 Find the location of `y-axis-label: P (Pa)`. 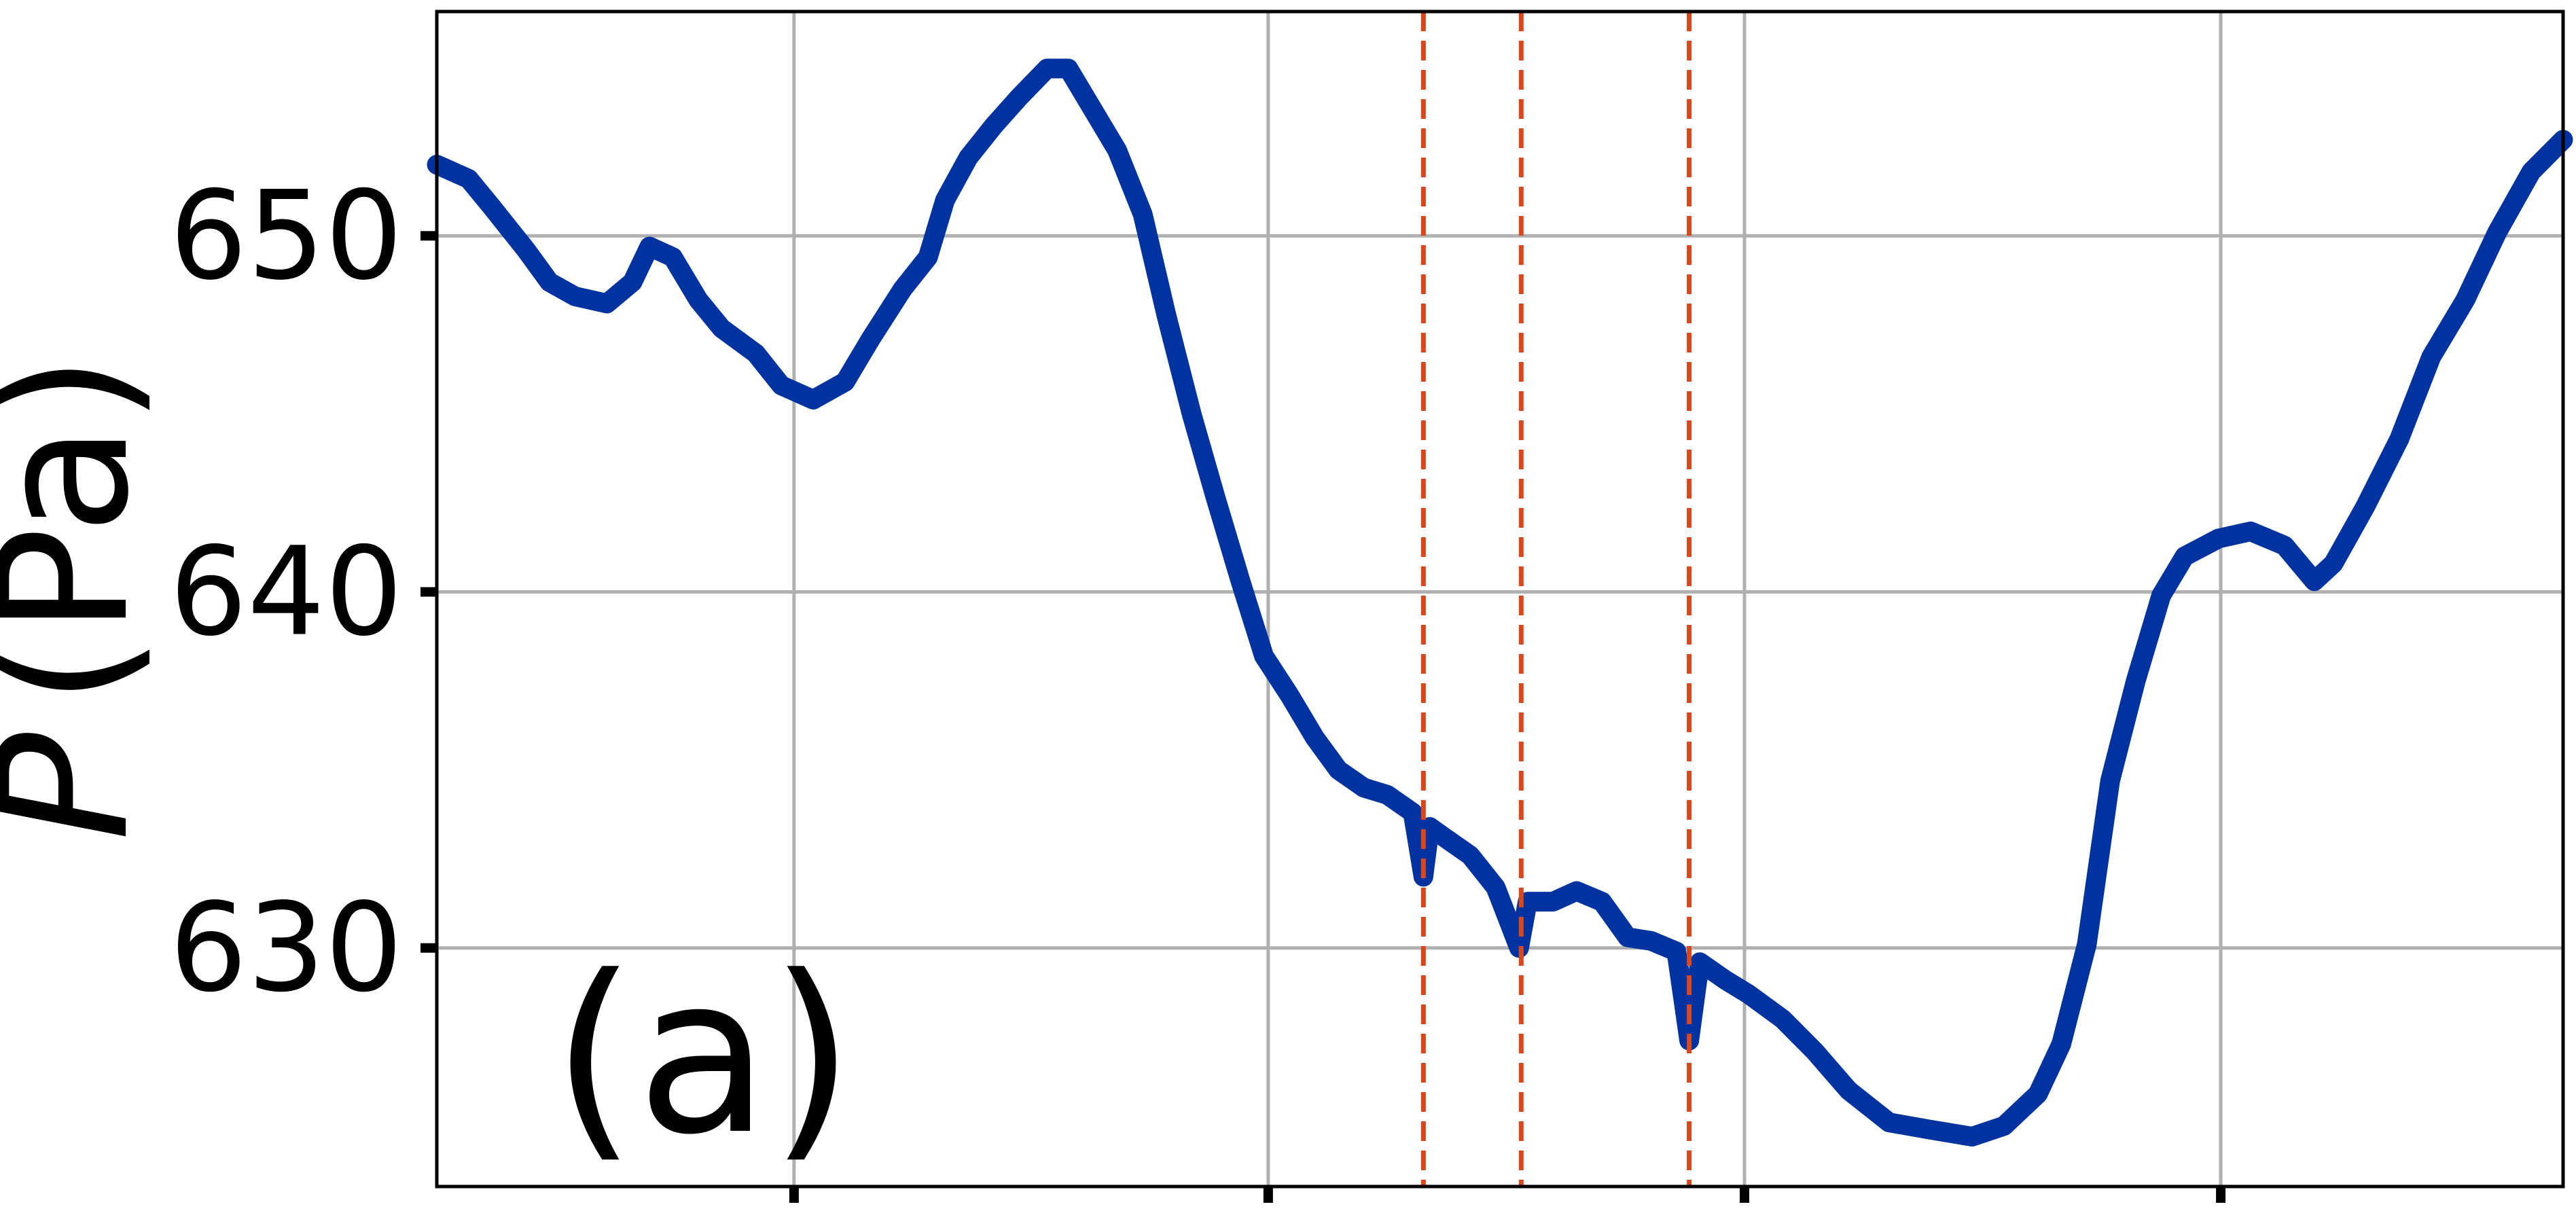

y-axis-label: P (Pa) is located at coordinates (84, 598).